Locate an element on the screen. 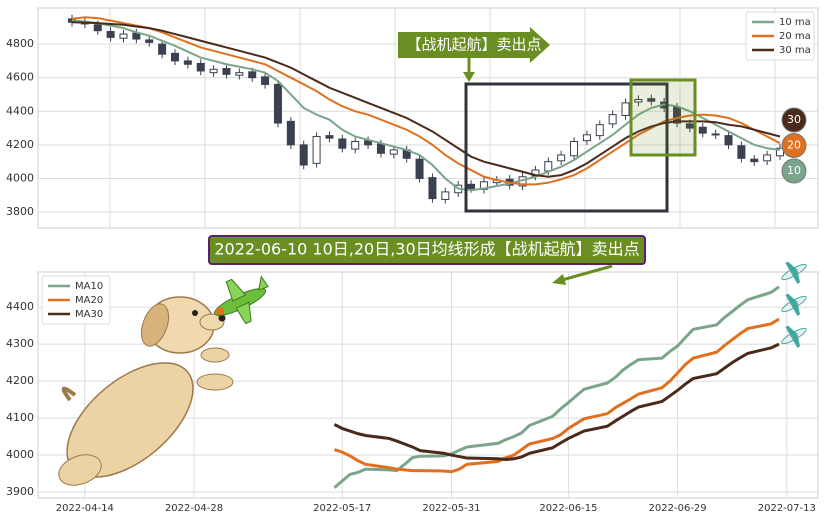 The width and height of the screenshot is (825, 520). dog-snout is located at coordinates (212, 322).